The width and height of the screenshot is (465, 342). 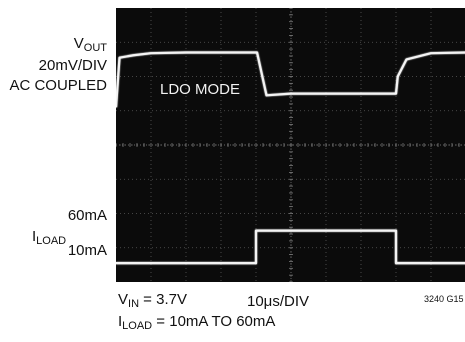 I want to click on vout-label: VOUT, so click(x=90, y=44).